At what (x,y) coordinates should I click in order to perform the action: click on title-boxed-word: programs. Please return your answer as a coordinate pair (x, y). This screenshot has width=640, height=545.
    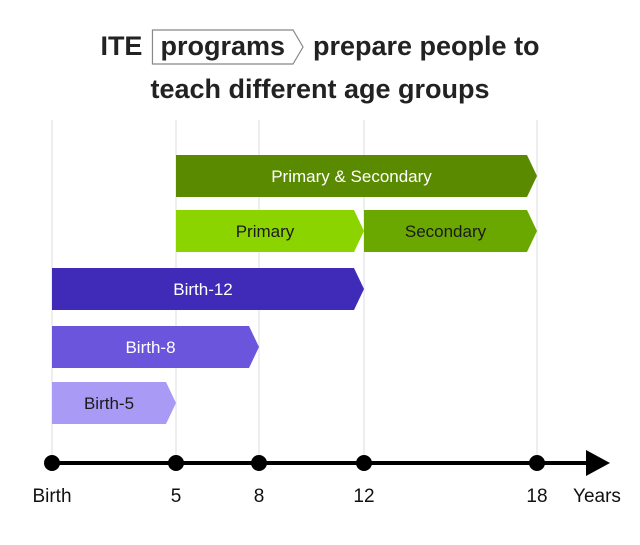
    Looking at the image, I should click on (222, 46).